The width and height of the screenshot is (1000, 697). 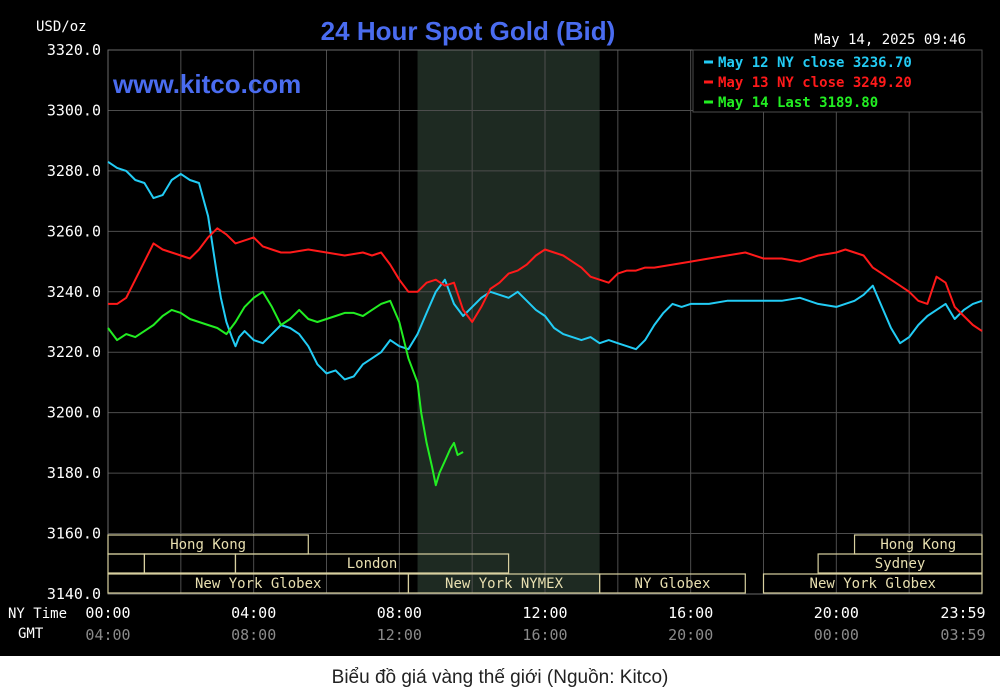 I want to click on y-tick-label: 3140.0, so click(x=74, y=594).